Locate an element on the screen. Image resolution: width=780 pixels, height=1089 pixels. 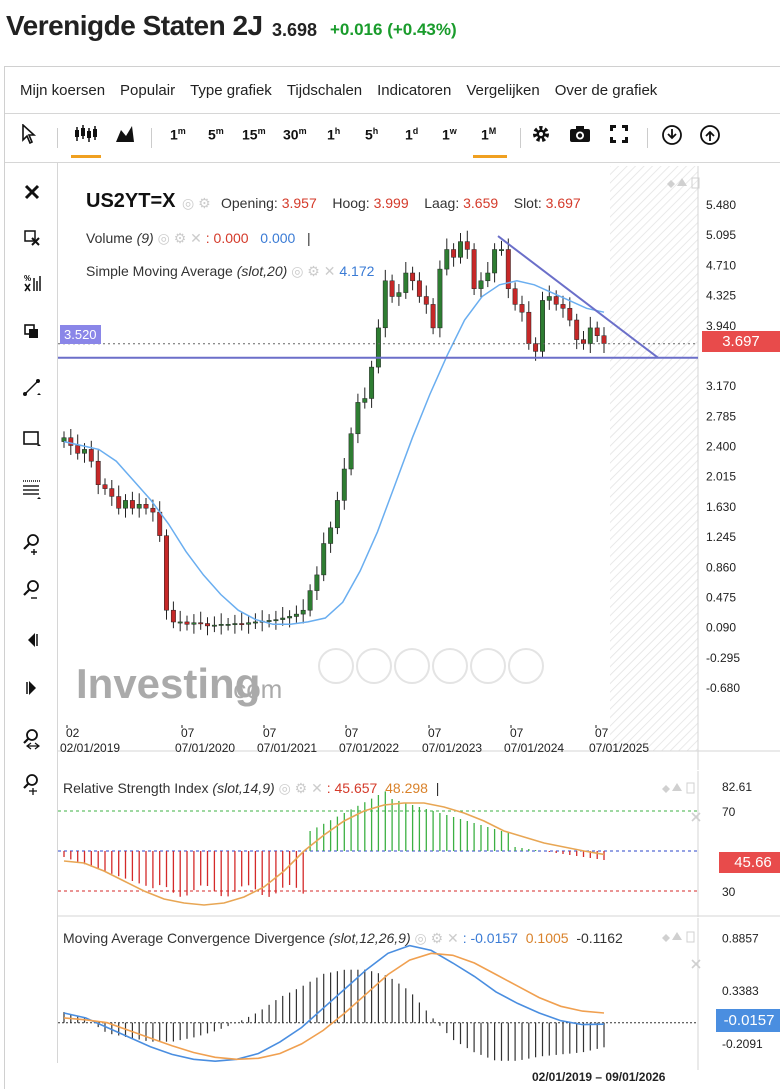
x-date-label: 07/01/2022 is located at coordinates (369, 748).